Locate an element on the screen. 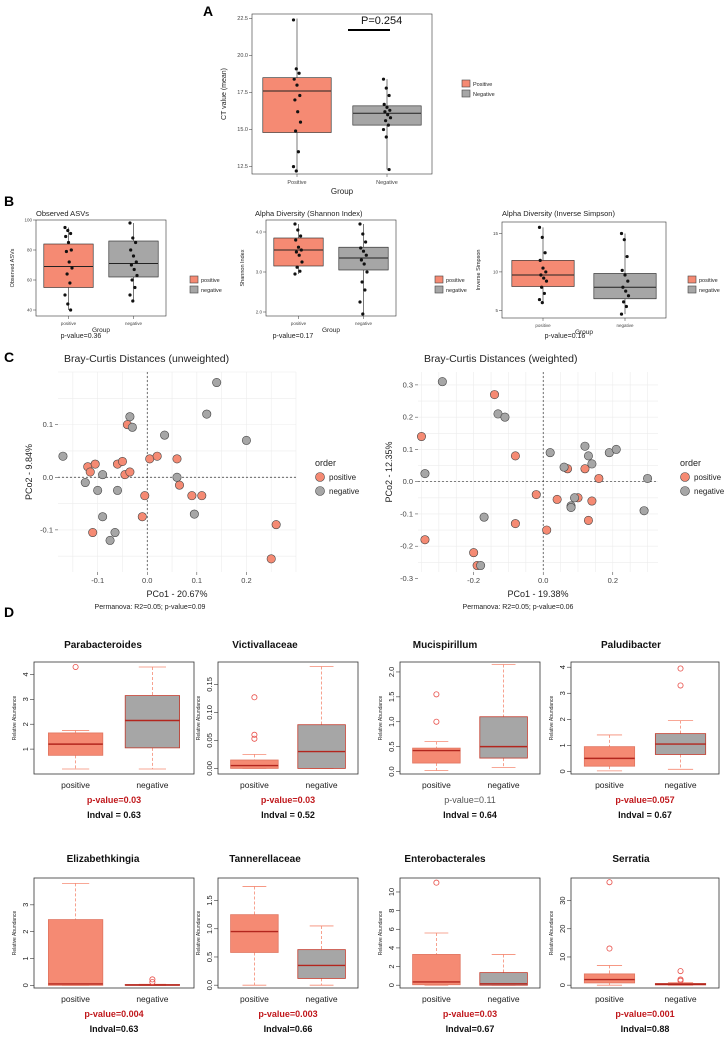 This screenshot has width=726, height=1039. x-tick-label: Negative is located at coordinates (387, 183).